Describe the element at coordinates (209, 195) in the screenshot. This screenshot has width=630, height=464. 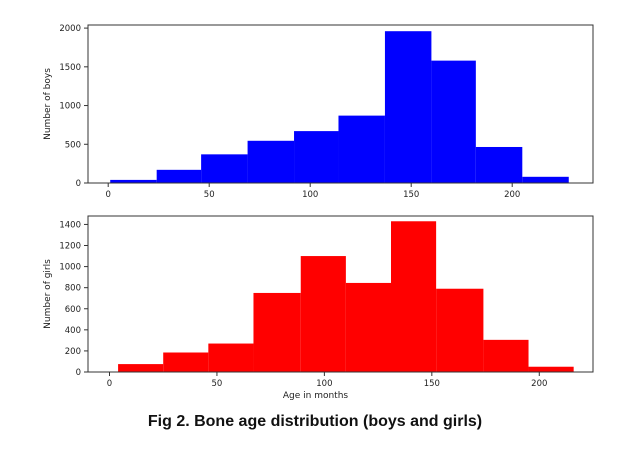
I see `x-tick-label-1-50: 50` at that location.